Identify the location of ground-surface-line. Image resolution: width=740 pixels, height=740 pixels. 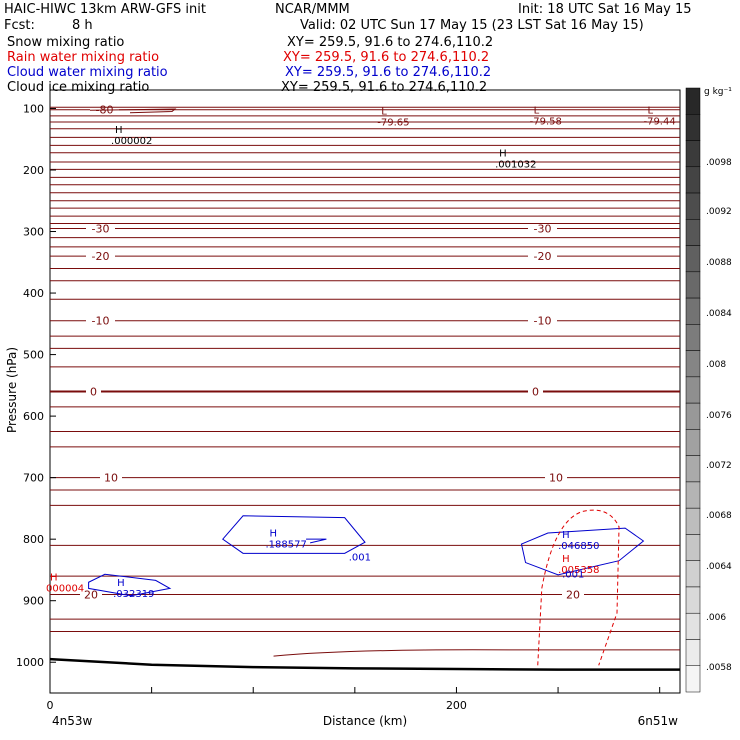
(364, 664).